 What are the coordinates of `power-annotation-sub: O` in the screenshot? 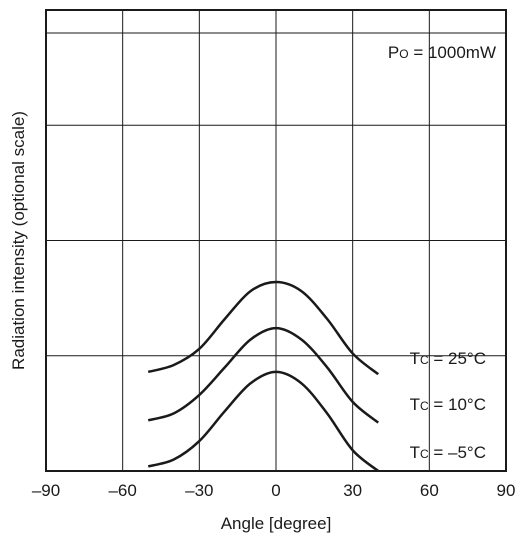 It's located at (403, 54).